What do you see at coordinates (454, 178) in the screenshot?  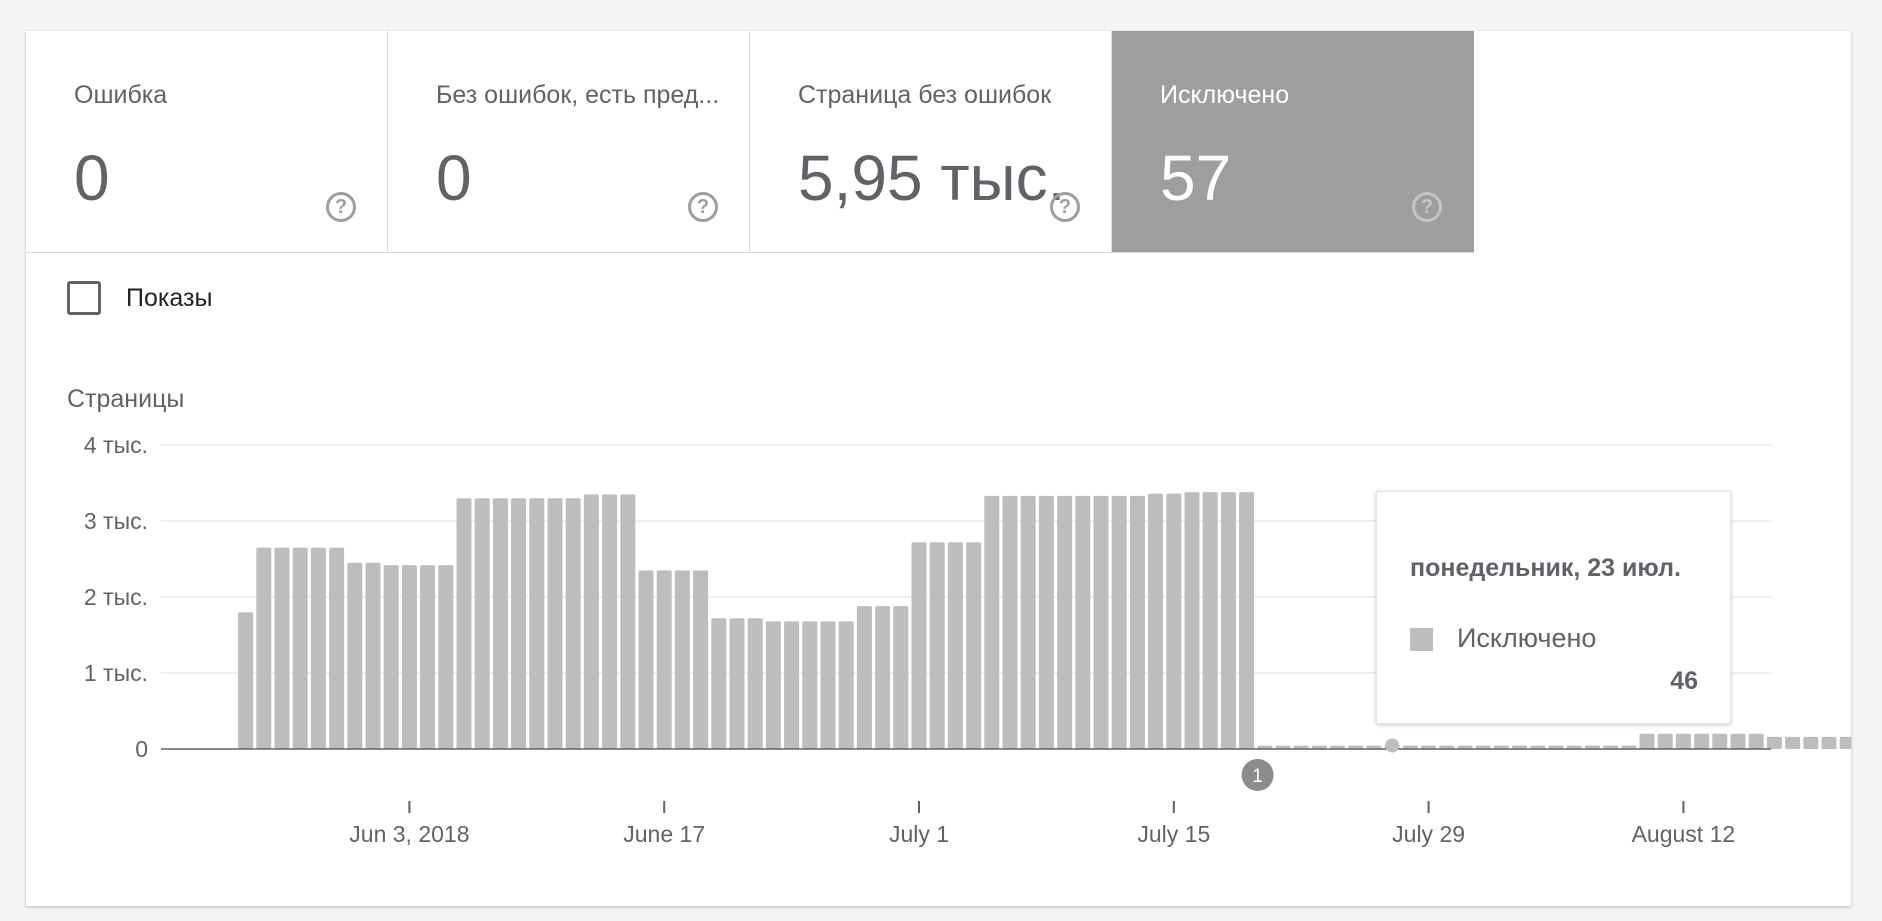 I see `tile-warning-value: 0` at bounding box center [454, 178].